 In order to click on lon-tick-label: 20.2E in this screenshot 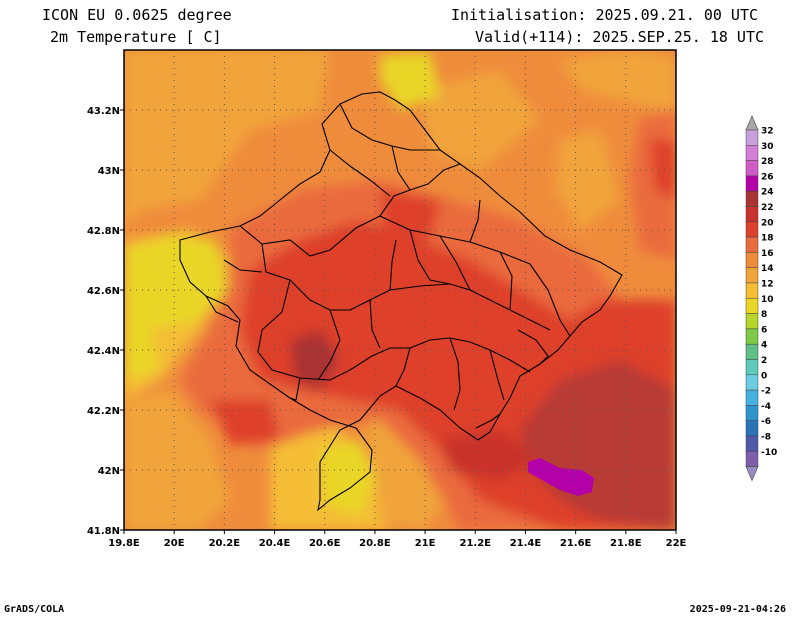, I will do `click(225, 543)`.